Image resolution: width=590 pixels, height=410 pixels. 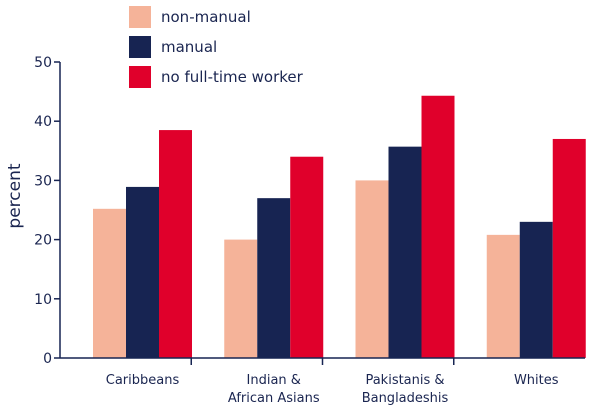 I want to click on y-axis-label: percent, so click(x=15, y=195).